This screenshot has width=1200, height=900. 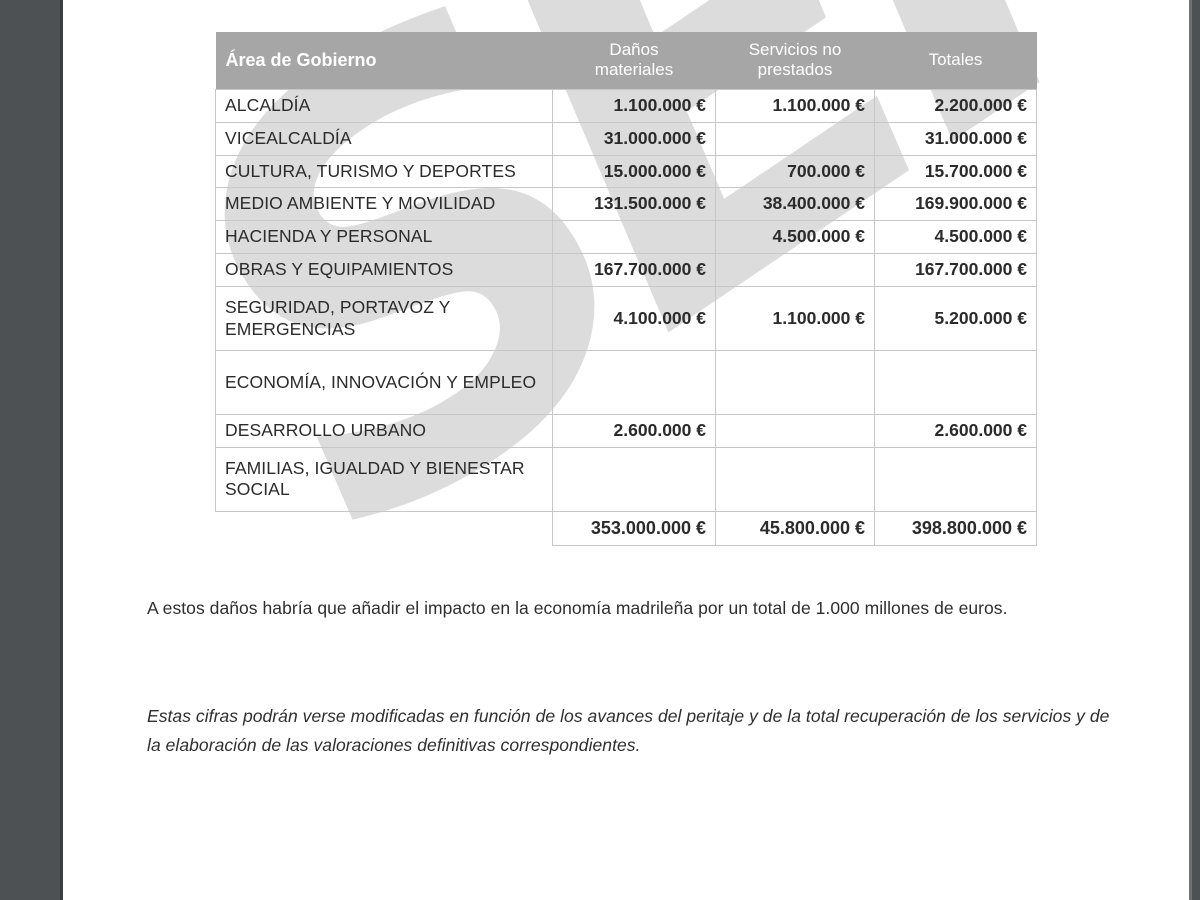 What do you see at coordinates (955, 138) in the screenshot?
I see `cell-total: 31.000.000 €` at bounding box center [955, 138].